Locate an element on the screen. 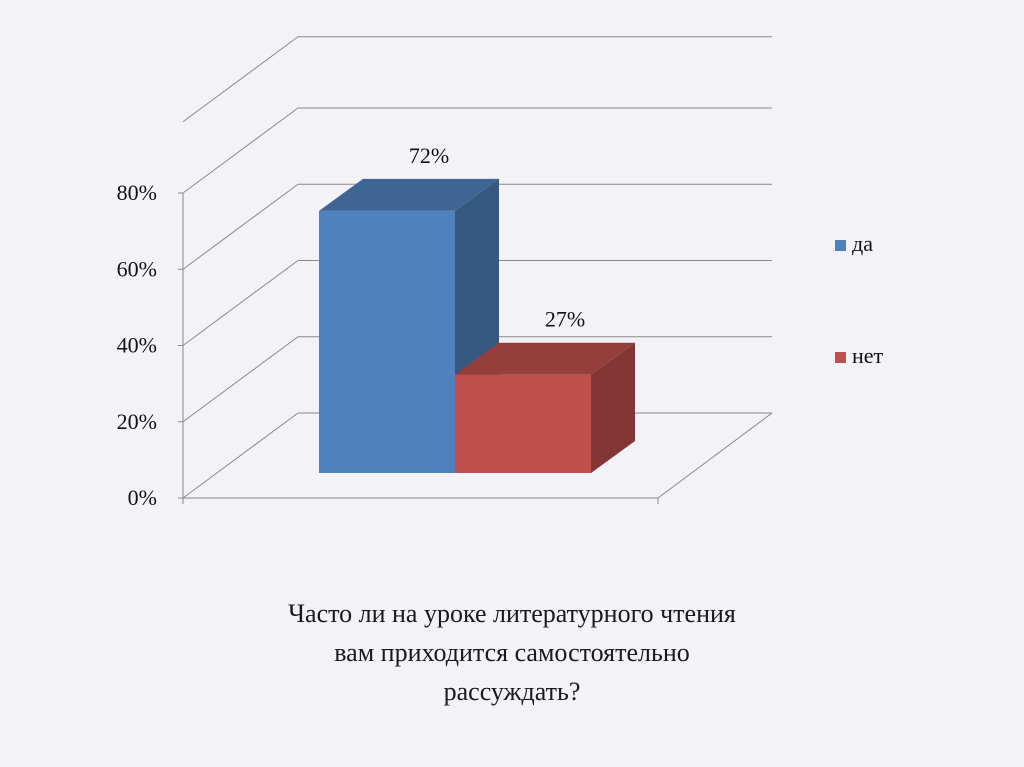 The height and width of the screenshot is (767, 1024). data-label: 72% is located at coordinates (429, 155).